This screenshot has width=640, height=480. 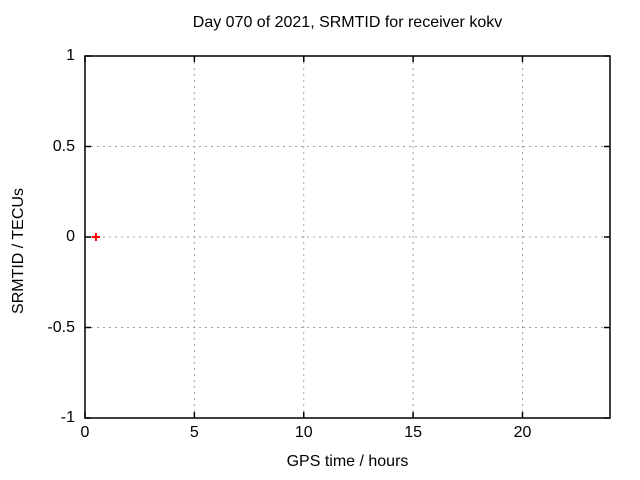 I want to click on y-tick-label: 1, so click(x=70, y=55).